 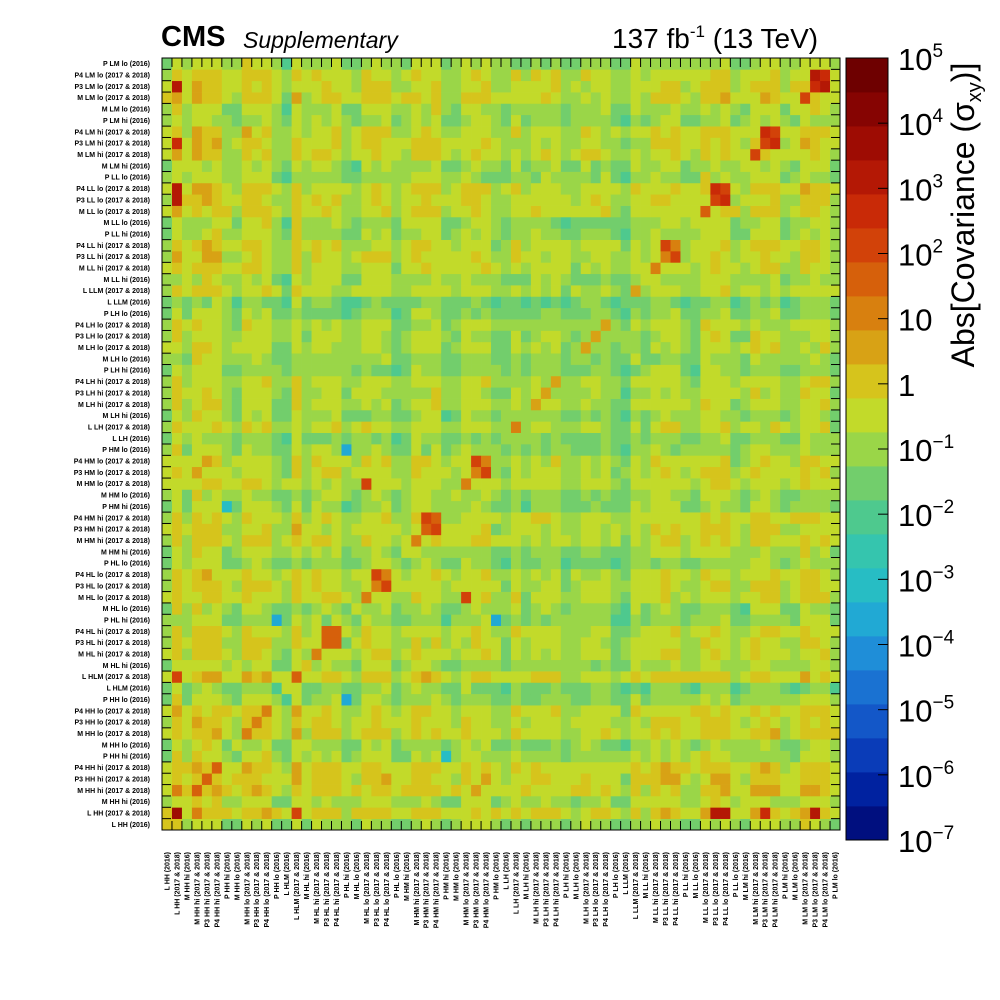 What do you see at coordinates (112, 132) in the screenshot?
I see `y-tick-label: P4 LM hi (2017 & 2018)` at bounding box center [112, 132].